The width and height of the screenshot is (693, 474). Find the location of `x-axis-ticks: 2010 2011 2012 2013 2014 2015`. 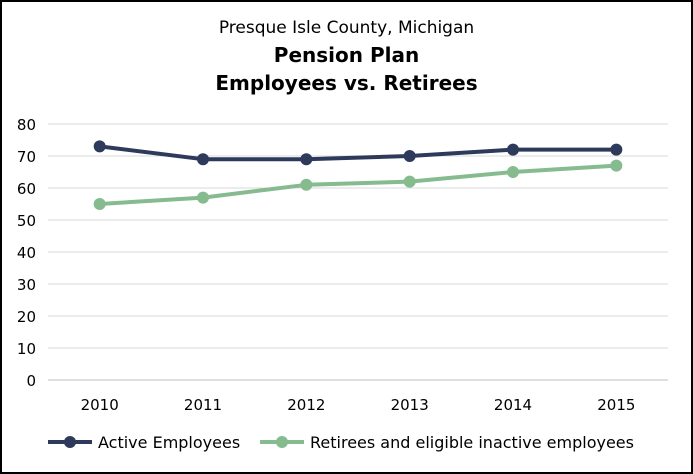

x-axis-ticks: 2010 2011 2012 2013 2014 2015 is located at coordinates (358, 405).